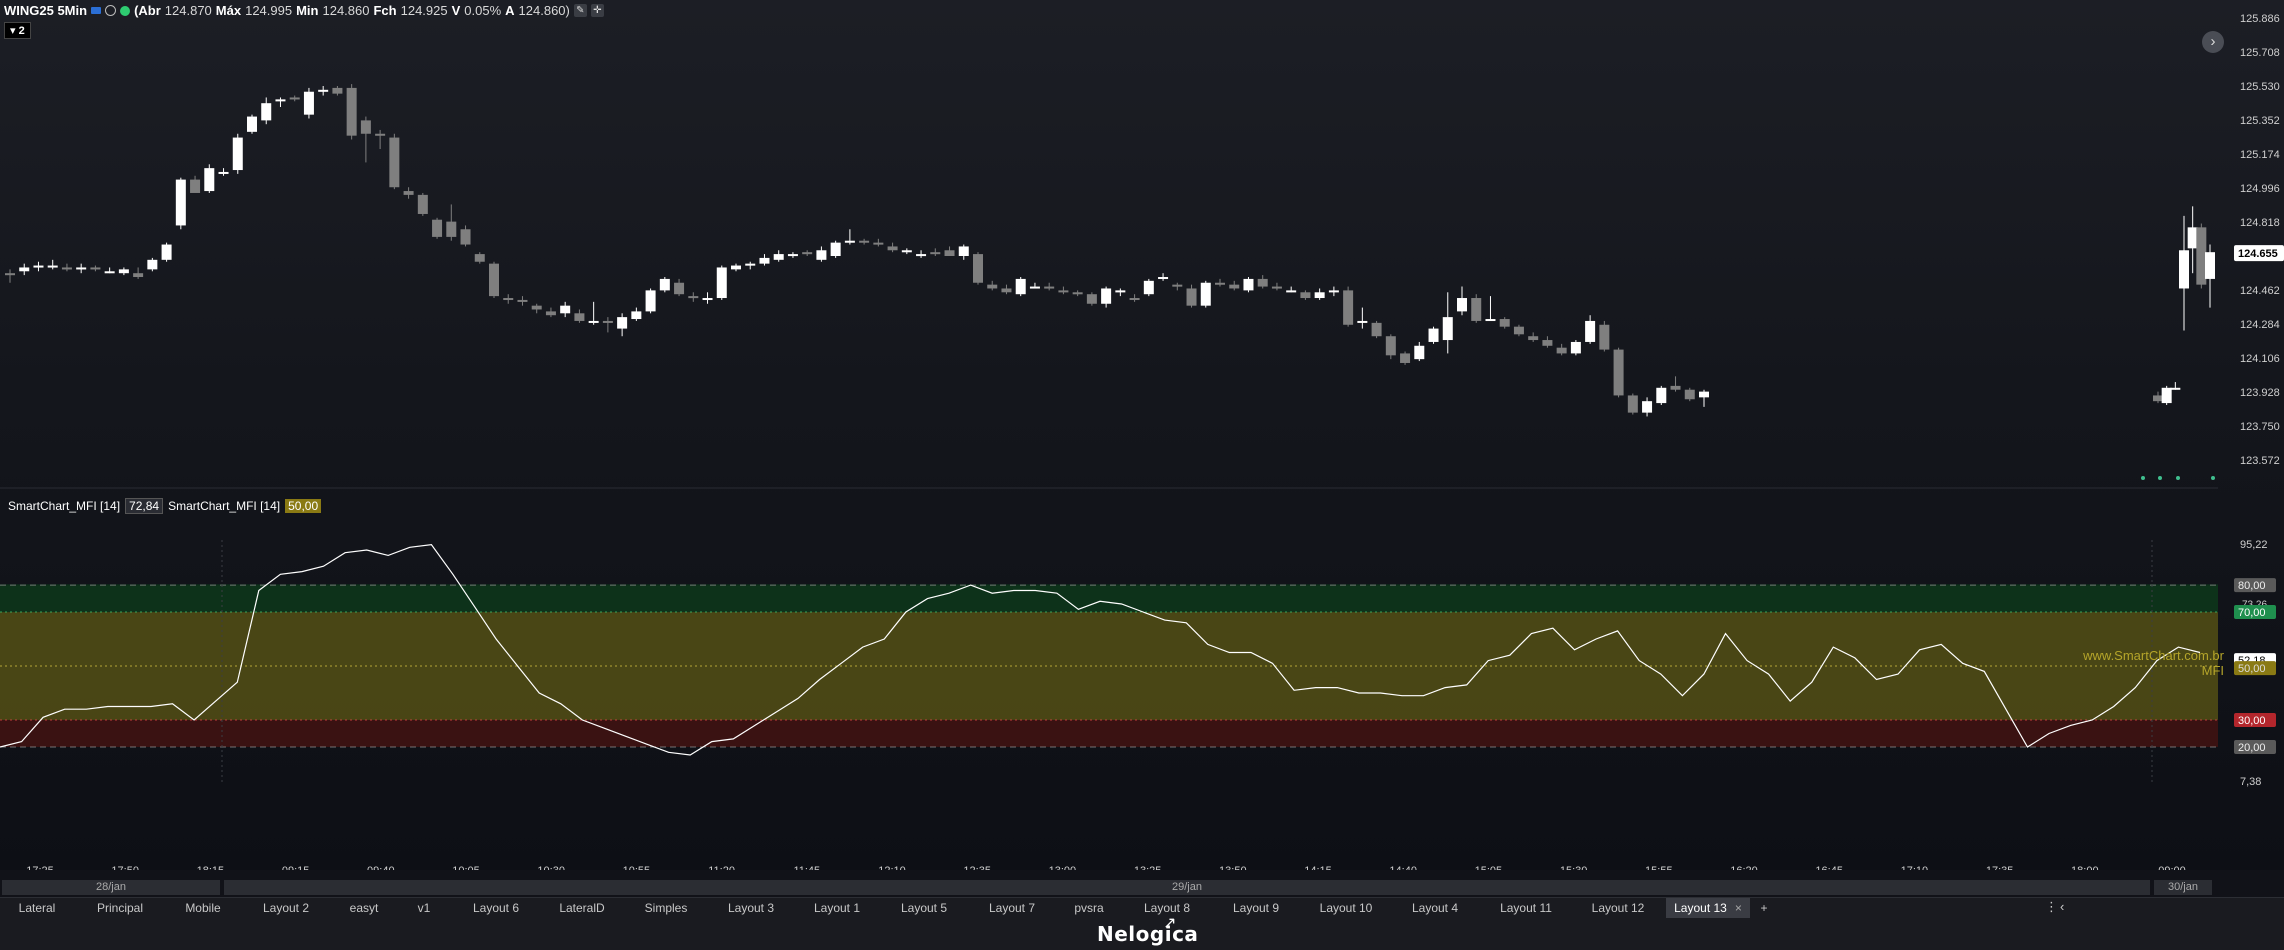  Describe the element at coordinates (580, 10) in the screenshot. I see `settings-icon: ✎` at that location.